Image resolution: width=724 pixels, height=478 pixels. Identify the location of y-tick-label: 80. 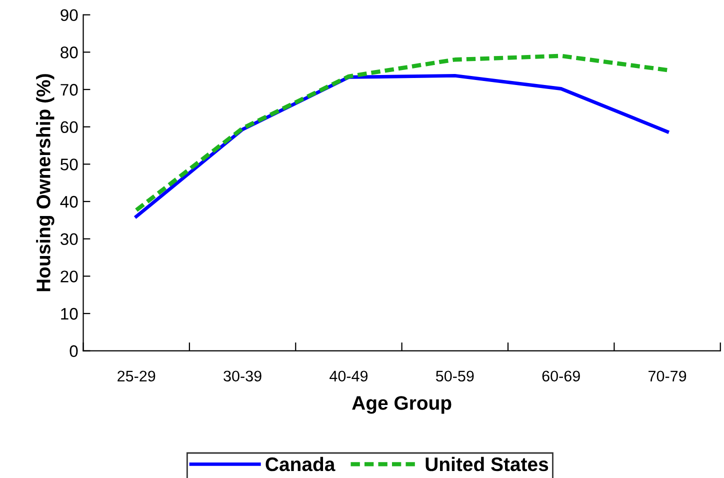
(69, 52).